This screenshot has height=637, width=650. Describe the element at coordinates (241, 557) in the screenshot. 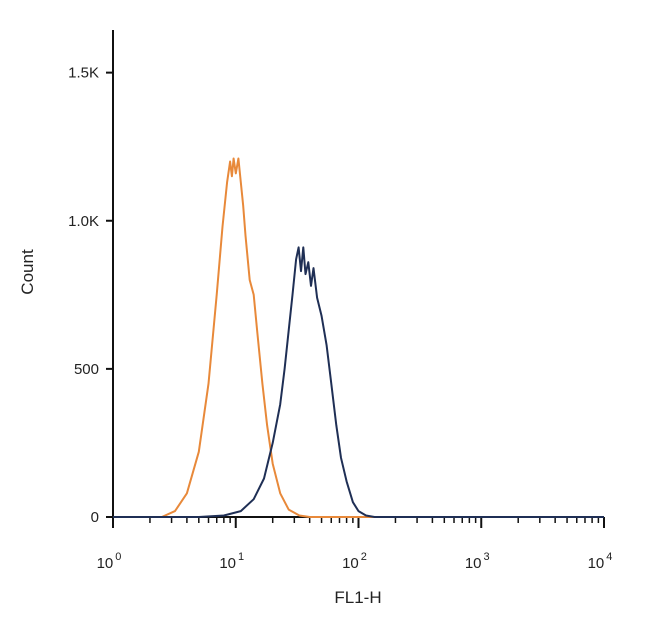

I see `x-tick-exponent: 1` at that location.